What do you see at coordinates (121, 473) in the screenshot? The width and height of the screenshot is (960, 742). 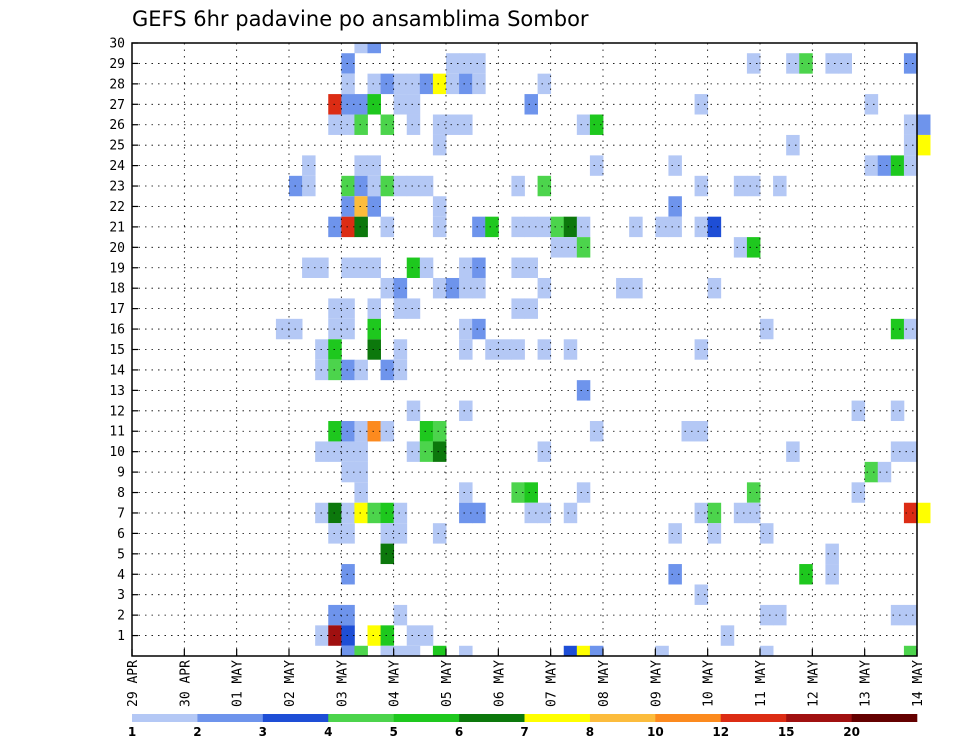 I see `y-tick-label: 9` at bounding box center [121, 473].